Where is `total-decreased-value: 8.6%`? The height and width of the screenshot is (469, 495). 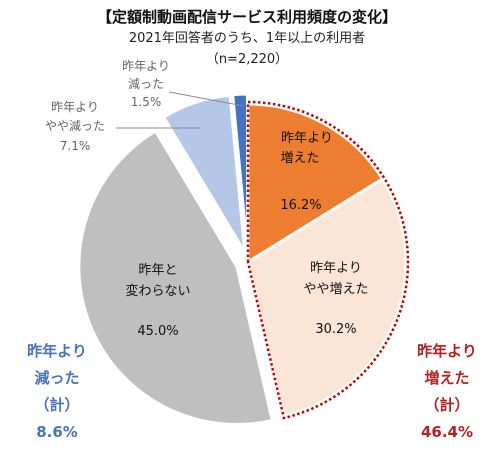
total-decreased-value: 8.6% is located at coordinates (57, 432).